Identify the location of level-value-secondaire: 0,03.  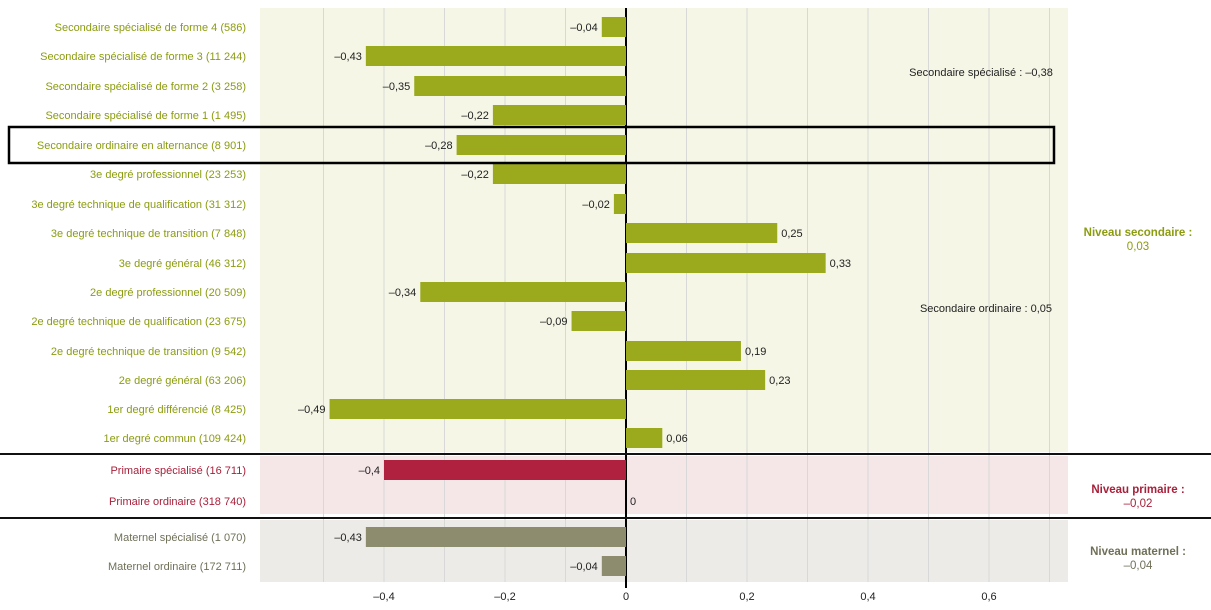
(1138, 247).